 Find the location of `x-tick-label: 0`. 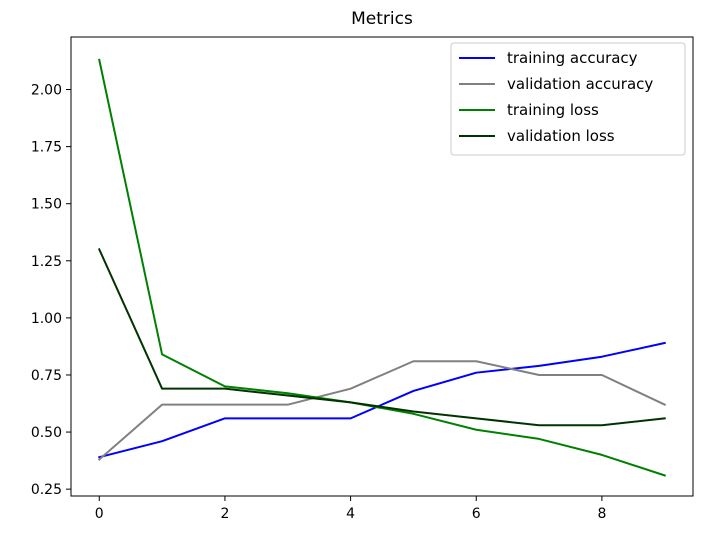

x-tick-label: 0 is located at coordinates (99, 514).